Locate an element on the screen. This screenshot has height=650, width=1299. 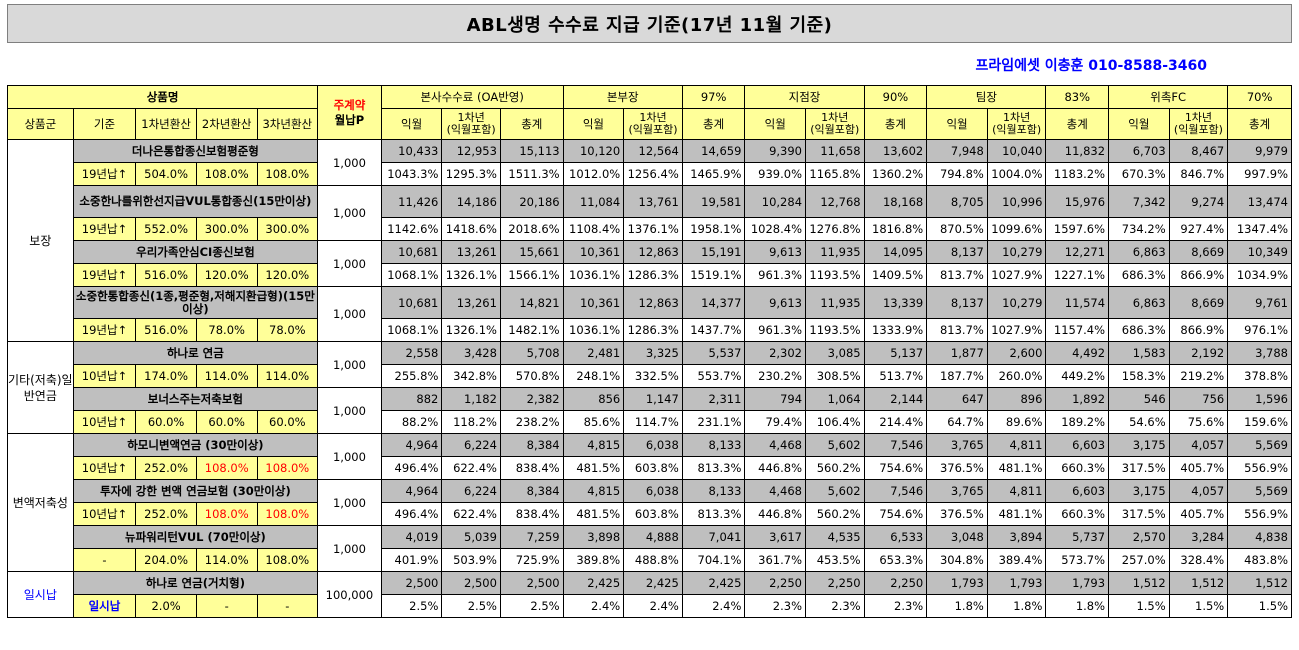
rate-cell: 622.4% is located at coordinates (471, 468).